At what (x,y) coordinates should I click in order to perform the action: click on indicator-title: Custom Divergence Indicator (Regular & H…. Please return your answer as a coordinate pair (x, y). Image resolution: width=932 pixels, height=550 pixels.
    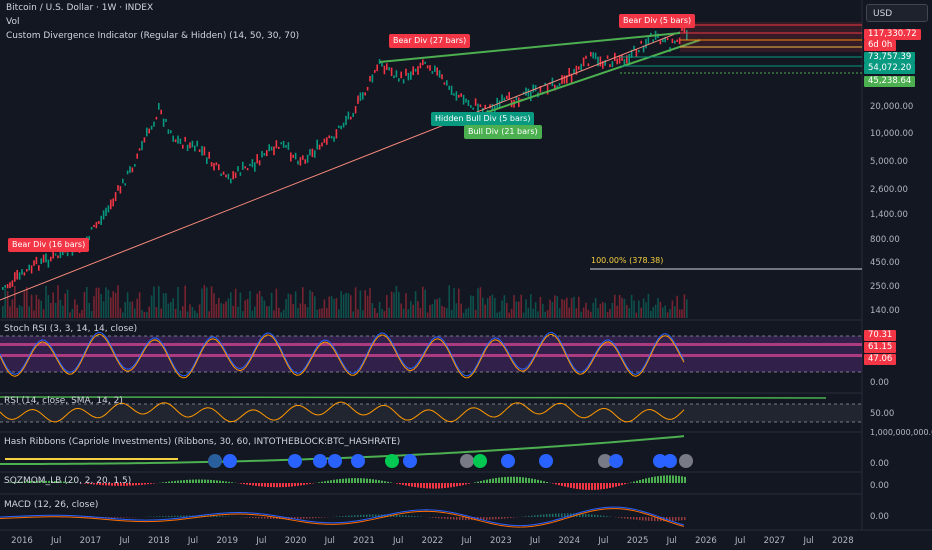
    Looking at the image, I should click on (153, 36).